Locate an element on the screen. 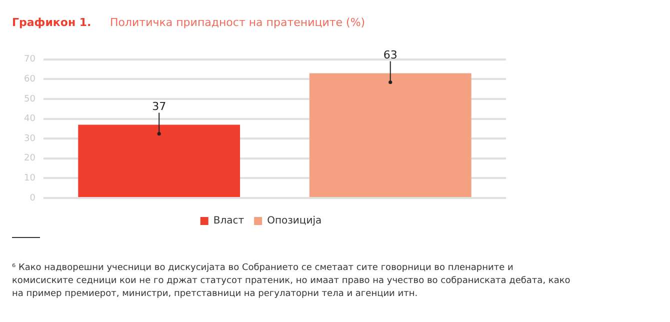  chart-title: Графикон 1. is located at coordinates (52, 22).